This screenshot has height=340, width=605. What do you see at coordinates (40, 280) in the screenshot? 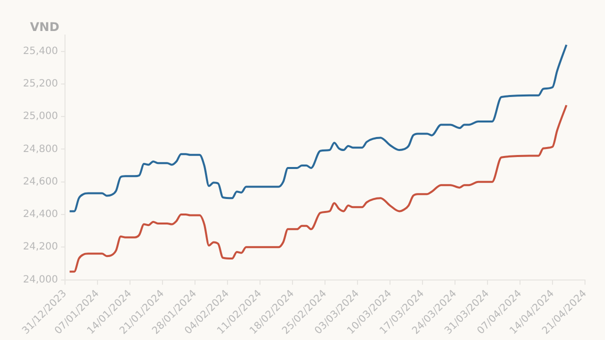
I see `y-tick-label: 24,000` at bounding box center [40, 280].